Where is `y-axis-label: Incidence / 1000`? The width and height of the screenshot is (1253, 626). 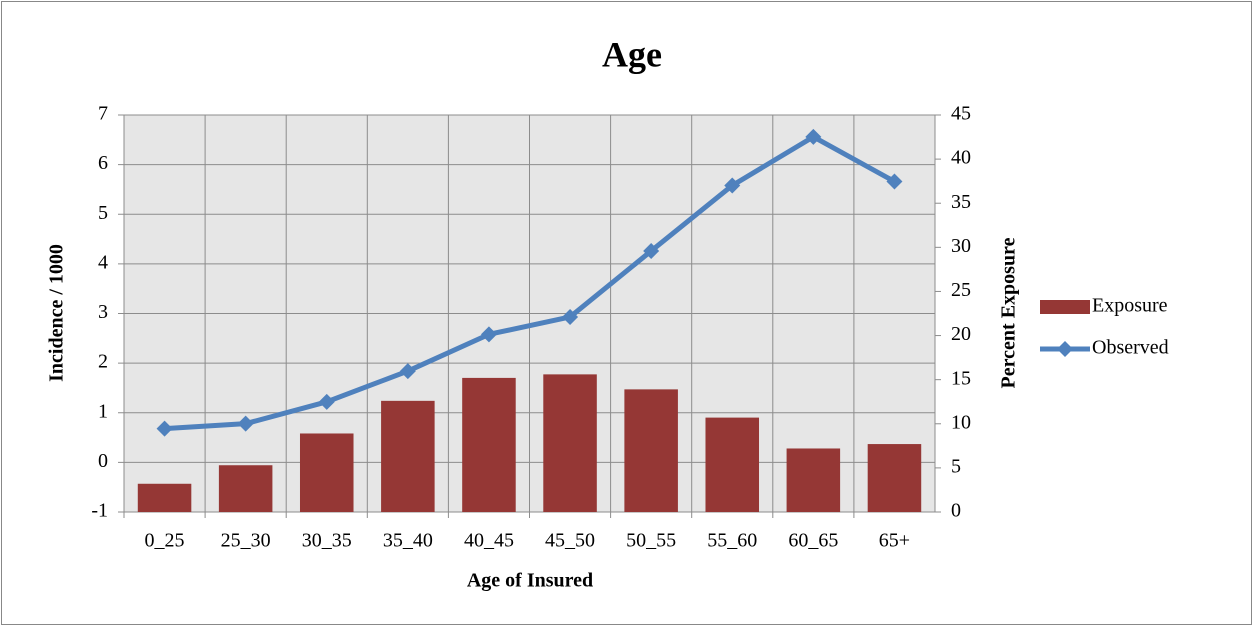
y-axis-label: Incidence / 1000 is located at coordinates (57, 313).